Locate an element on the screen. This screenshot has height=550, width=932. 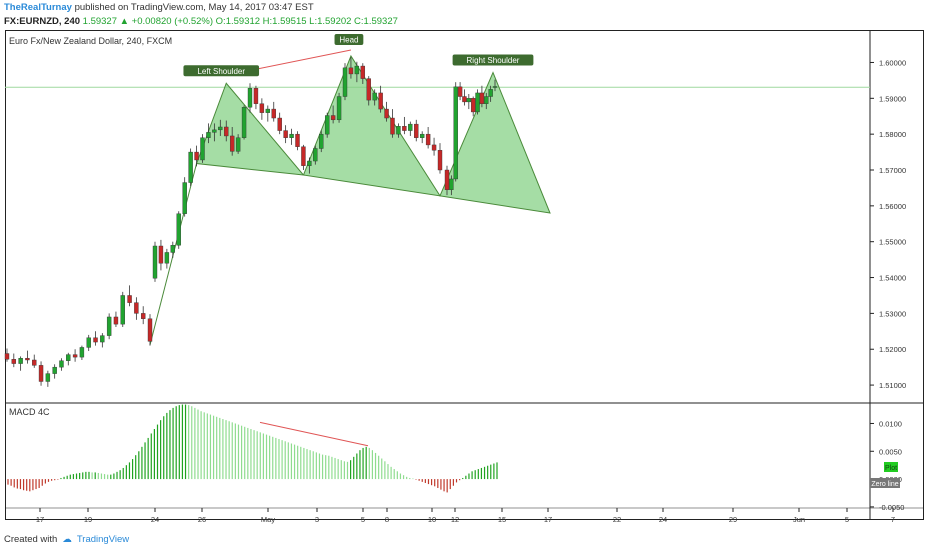
price-axis-label: 1.60000 is located at coordinates (892, 62).